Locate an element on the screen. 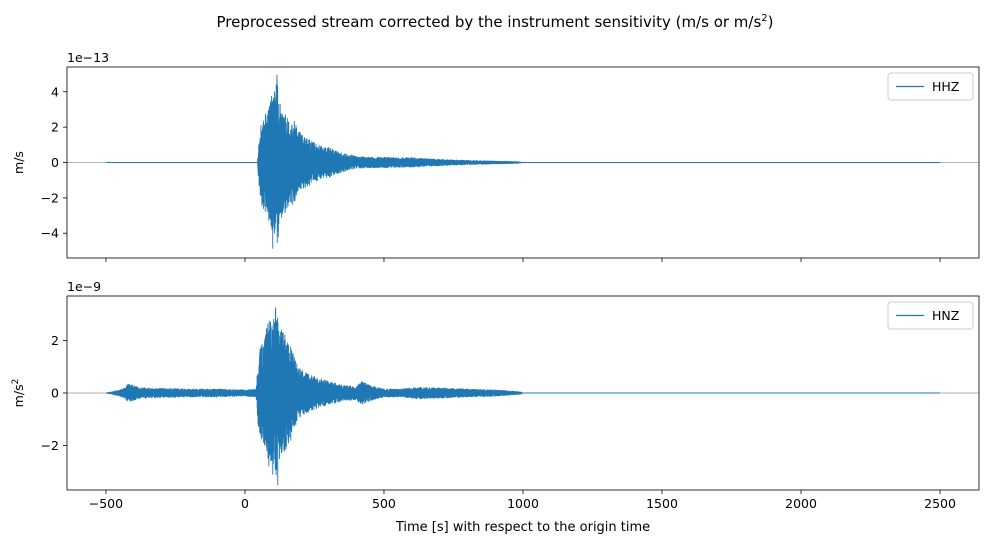  x-axis-label: Time [s] with respect to the origin time is located at coordinates (522, 527).